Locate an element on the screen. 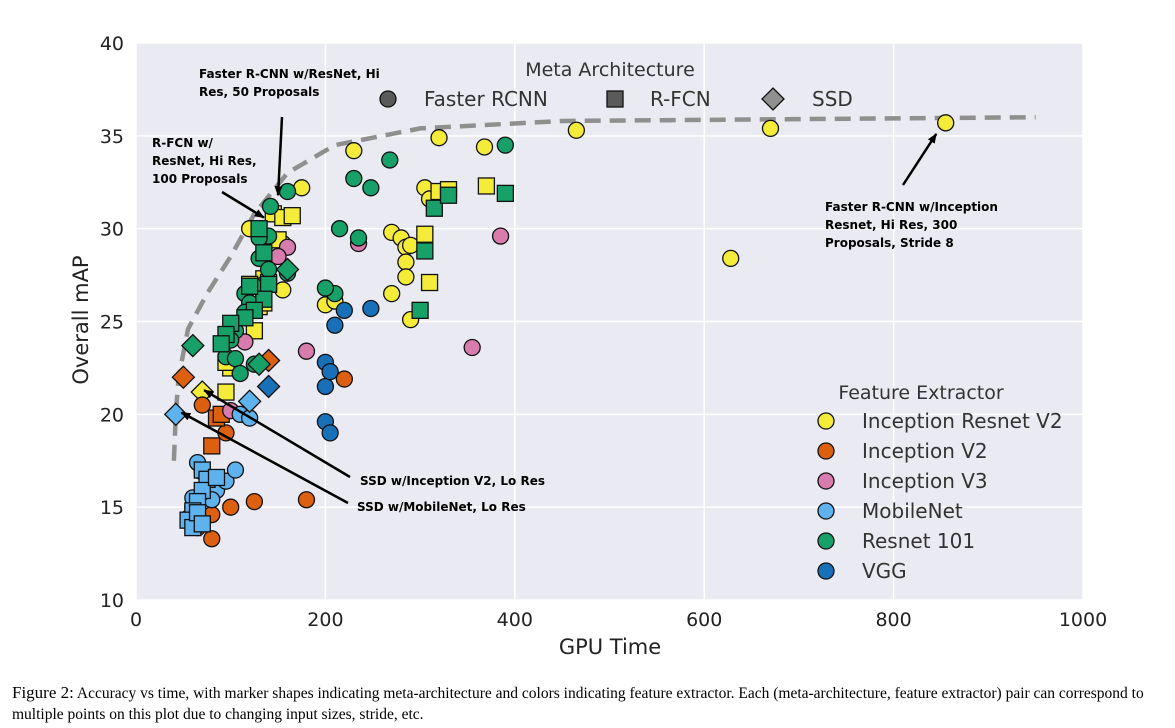 The image size is (1175, 728). legend-entry-label: Inception V2 is located at coordinates (925, 451).